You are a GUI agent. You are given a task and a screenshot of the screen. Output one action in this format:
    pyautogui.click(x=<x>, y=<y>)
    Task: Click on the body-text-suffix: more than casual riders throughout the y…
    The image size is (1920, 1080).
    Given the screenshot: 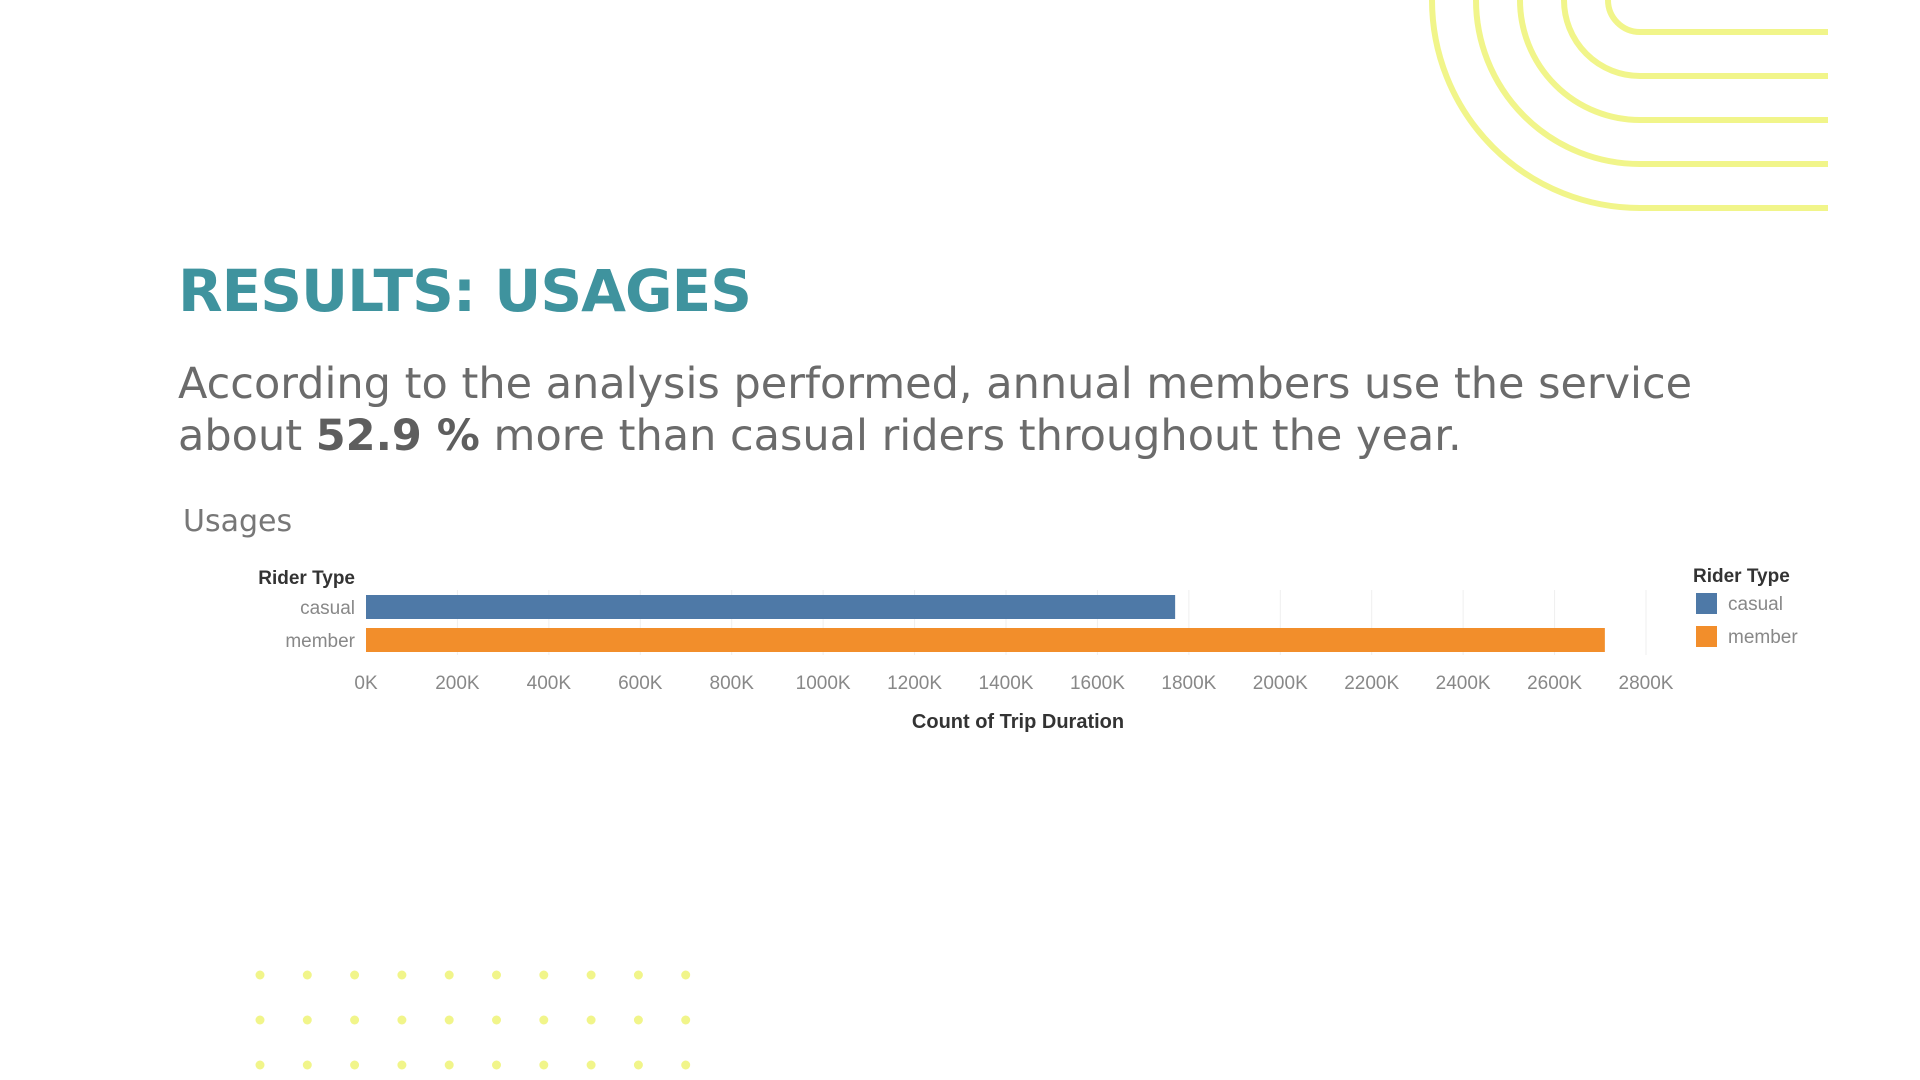 What is the action you would take?
    pyautogui.click(x=970, y=436)
    